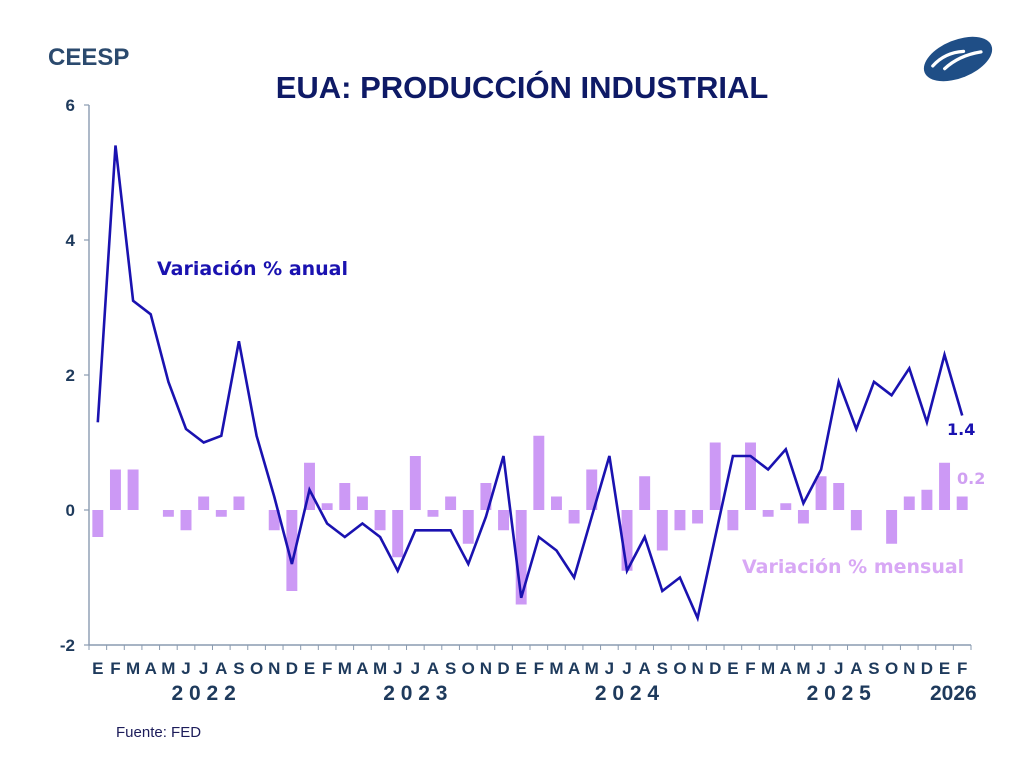  Describe the element at coordinates (71, 240) in the screenshot. I see `y-tick-label: 4` at that location.